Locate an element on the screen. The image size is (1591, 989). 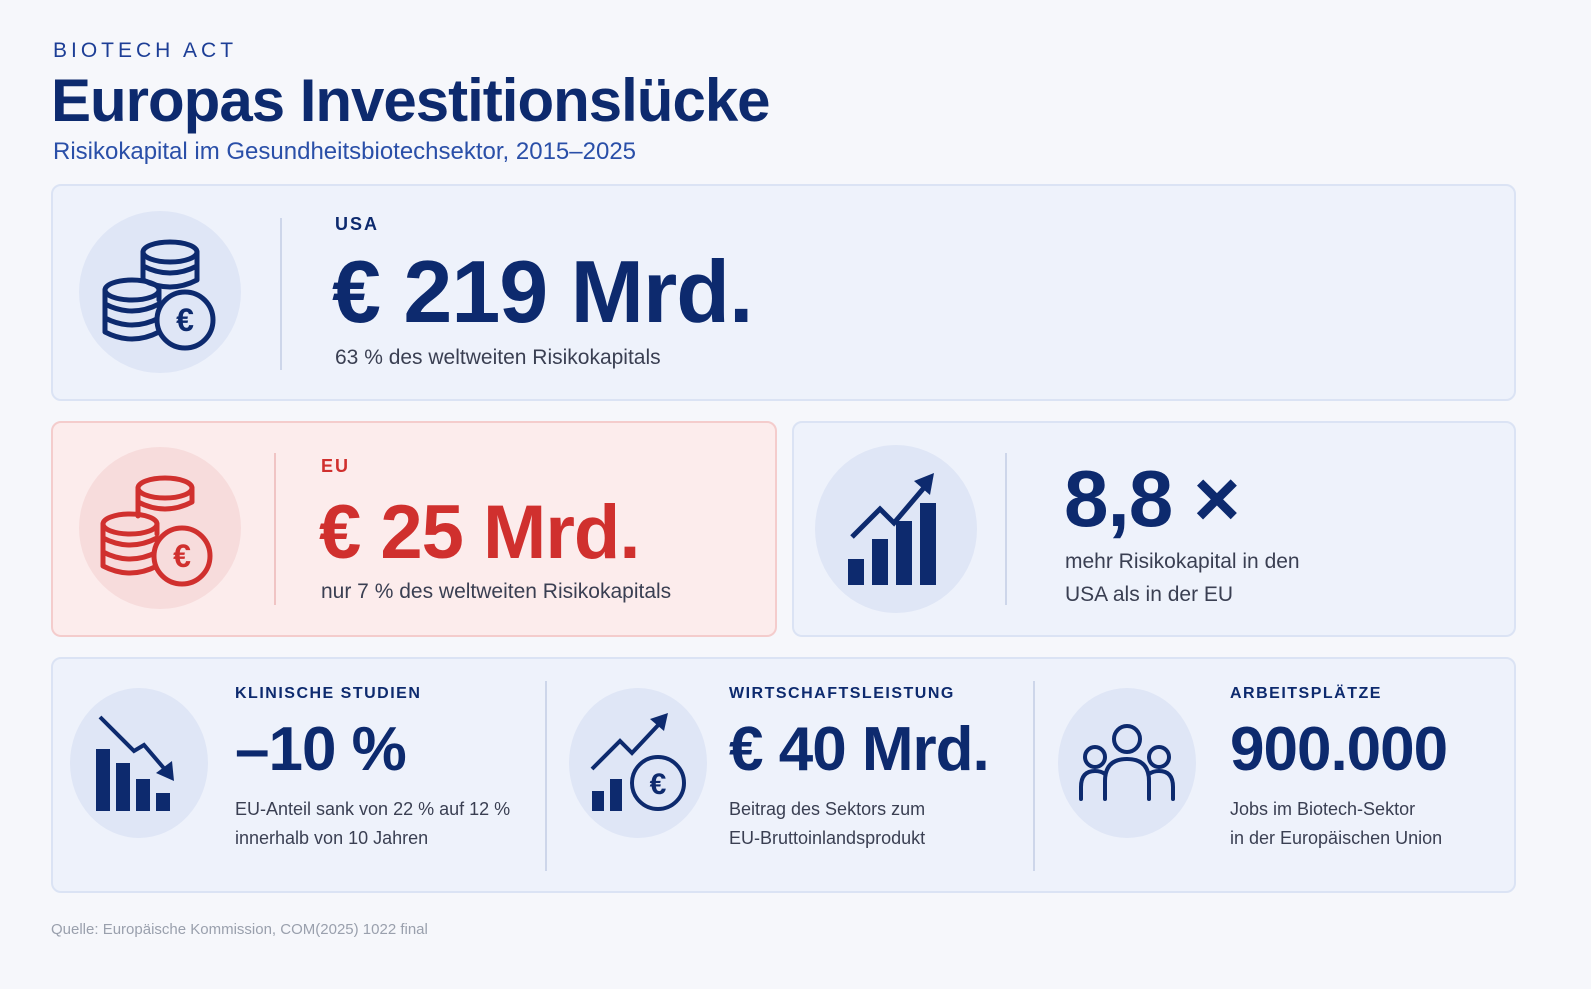
stat-description-line2: innerhalb von 10 Jahren is located at coordinates (332, 838).